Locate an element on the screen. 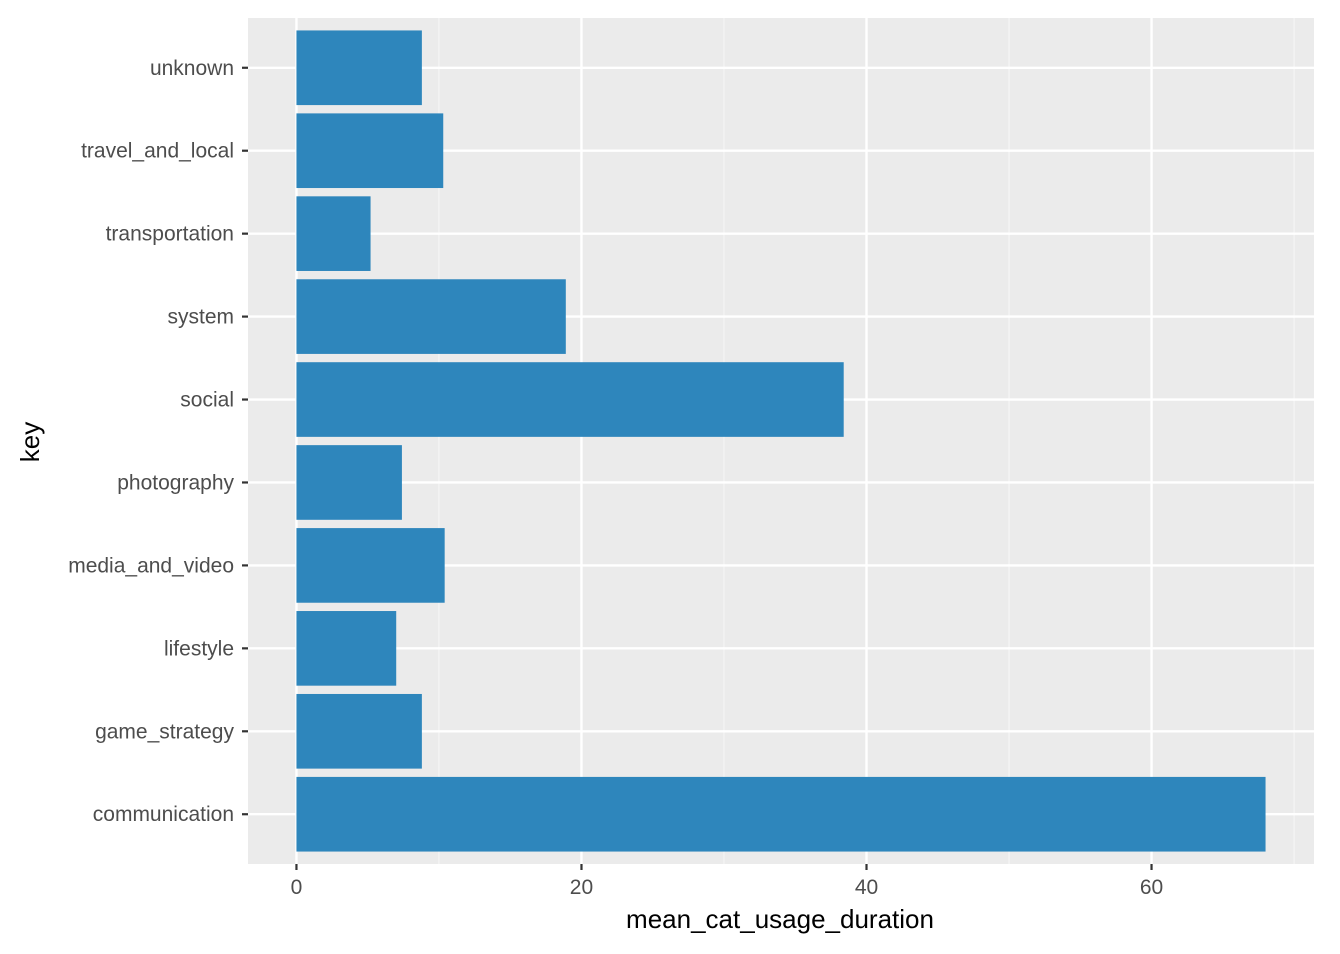 Image resolution: width=1340 pixels, height=954 pixels. x-tick-label: 20 is located at coordinates (581, 887).